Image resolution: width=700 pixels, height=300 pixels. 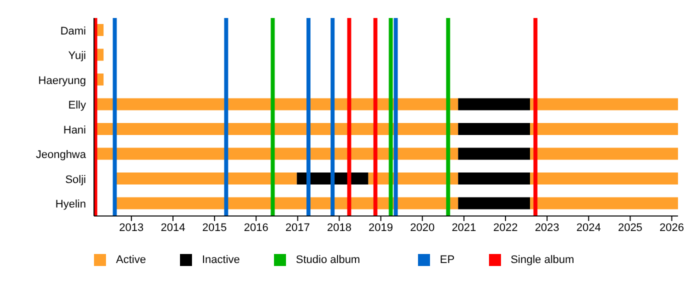 What do you see at coordinates (214, 228) in the screenshot?
I see `x-tick-label: 2015` at bounding box center [214, 228].